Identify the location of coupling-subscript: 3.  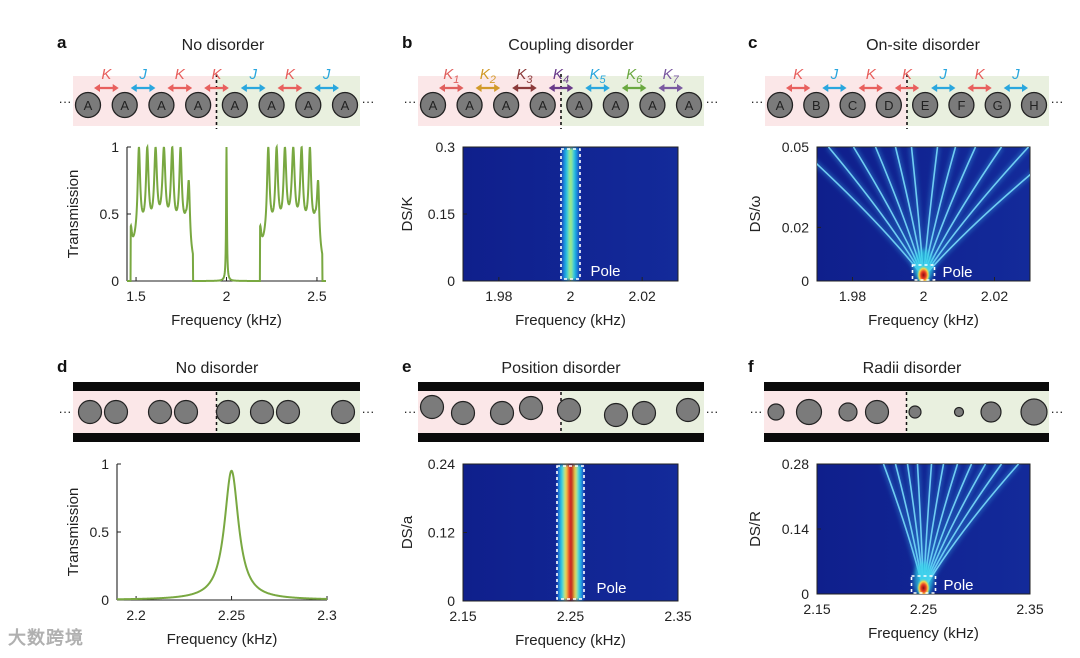
(529, 80).